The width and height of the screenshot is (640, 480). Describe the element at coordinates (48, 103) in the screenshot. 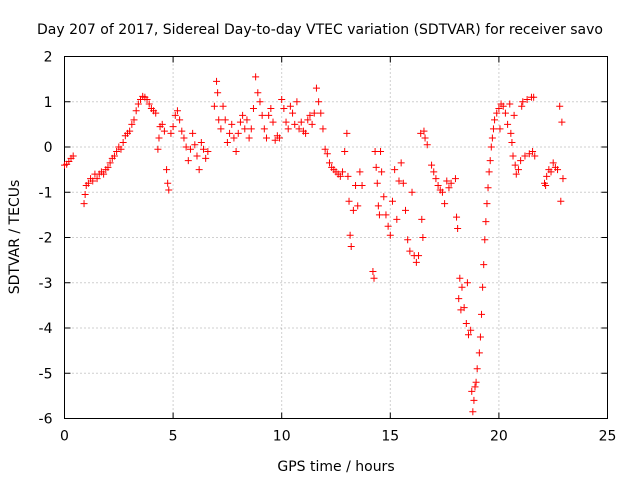

I see `y-tick-label: 1` at that location.